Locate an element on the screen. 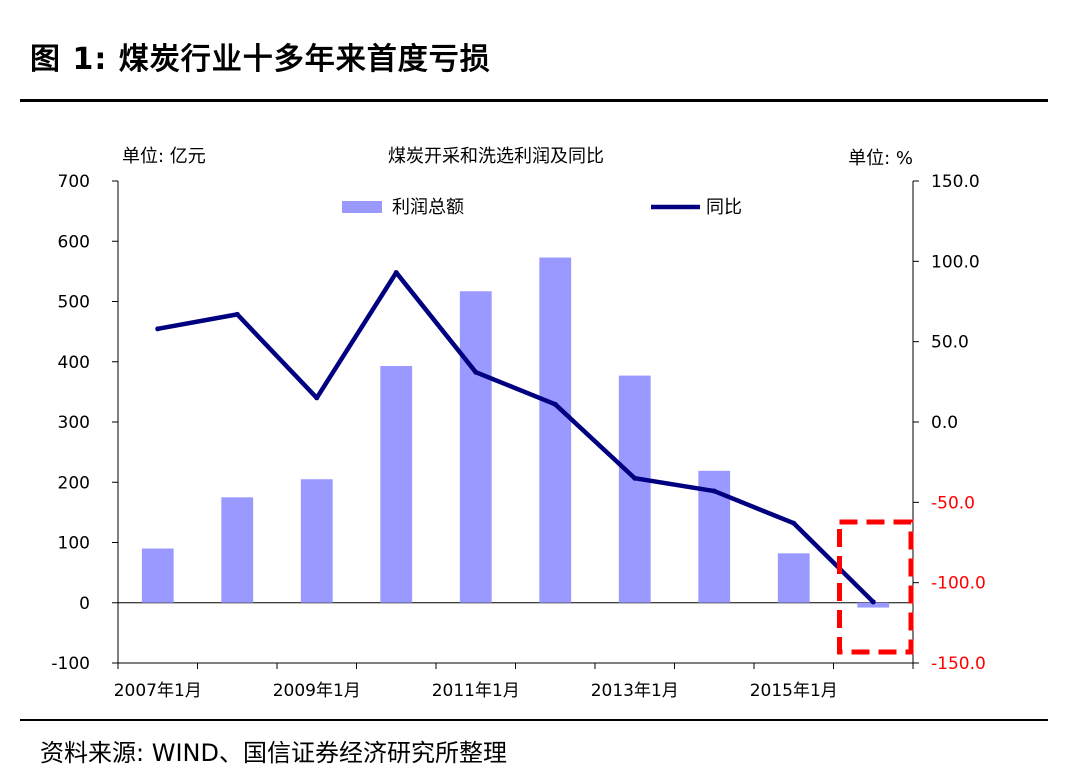 The width and height of the screenshot is (1080, 781). loss-highlight-box is located at coordinates (875, 587).